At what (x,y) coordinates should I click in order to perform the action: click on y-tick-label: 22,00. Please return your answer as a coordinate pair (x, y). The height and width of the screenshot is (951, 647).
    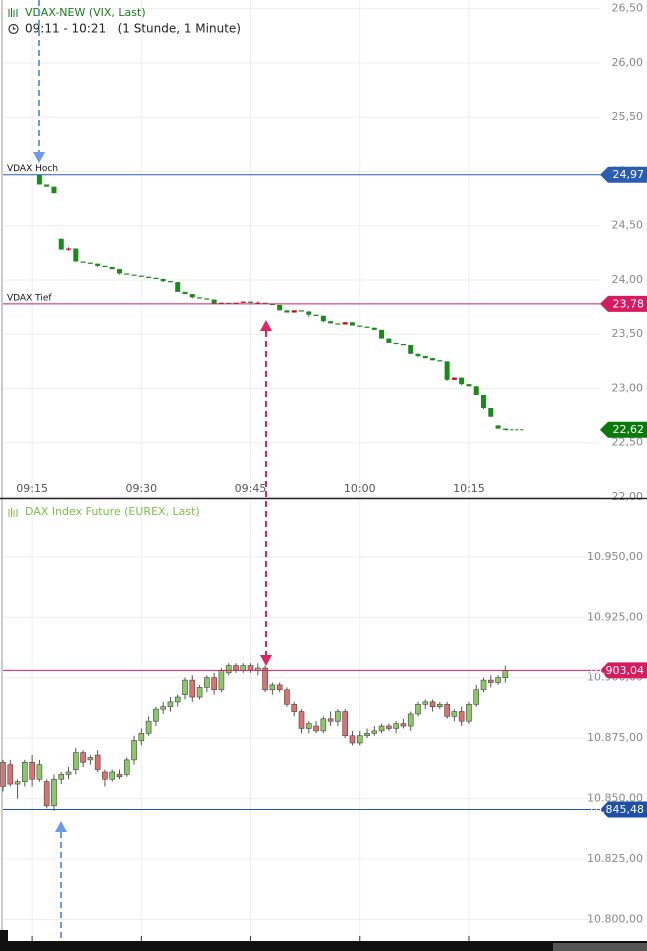
    Looking at the image, I should click on (628, 496).